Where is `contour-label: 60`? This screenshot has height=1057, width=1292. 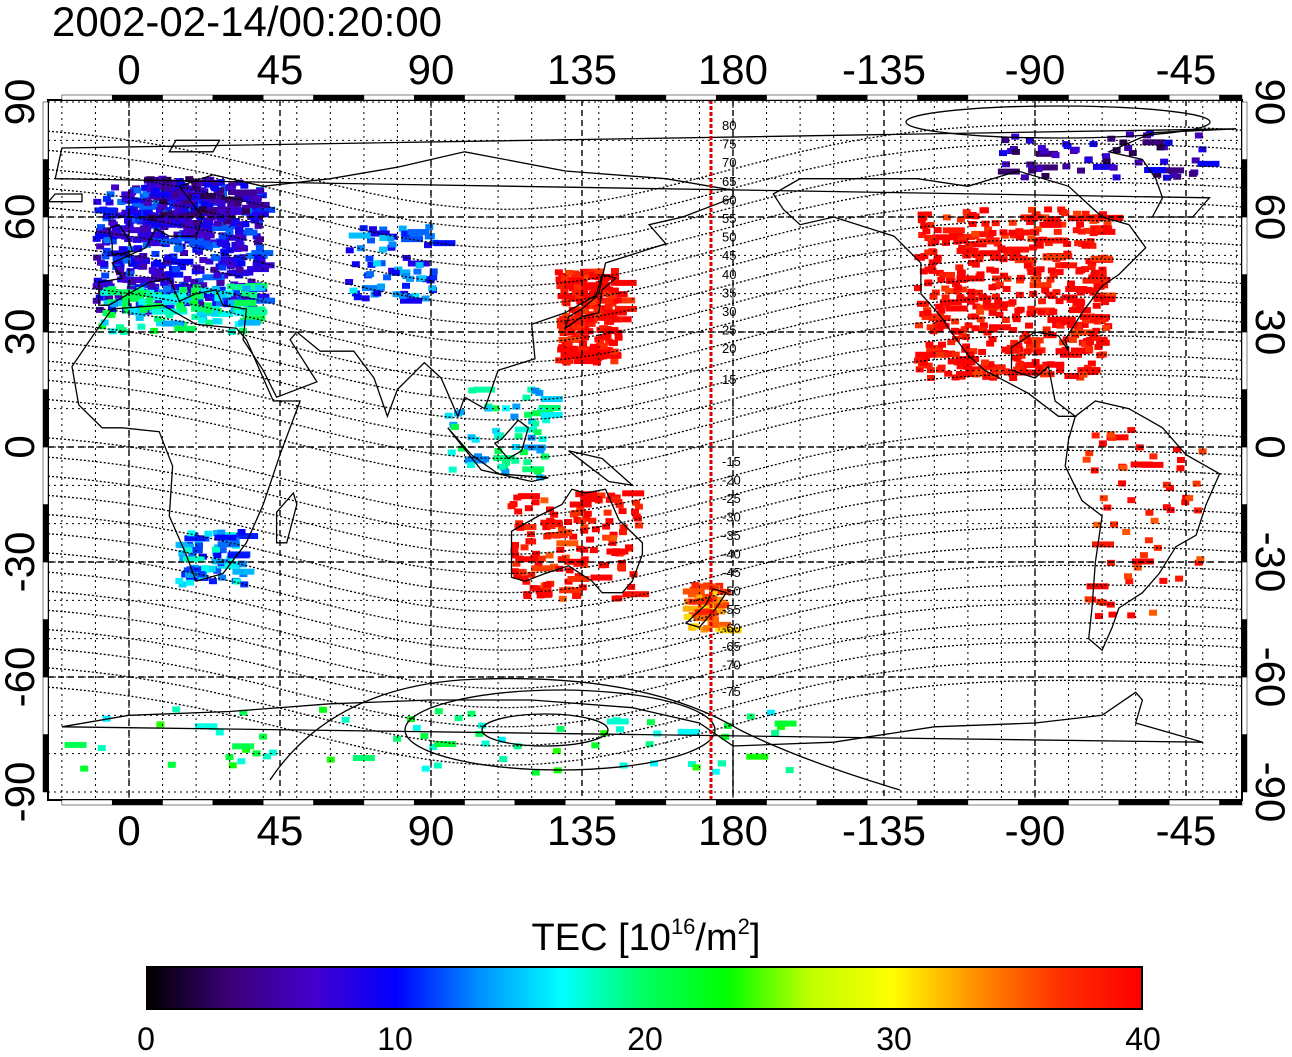 contour-label: 60 is located at coordinates (729, 199).